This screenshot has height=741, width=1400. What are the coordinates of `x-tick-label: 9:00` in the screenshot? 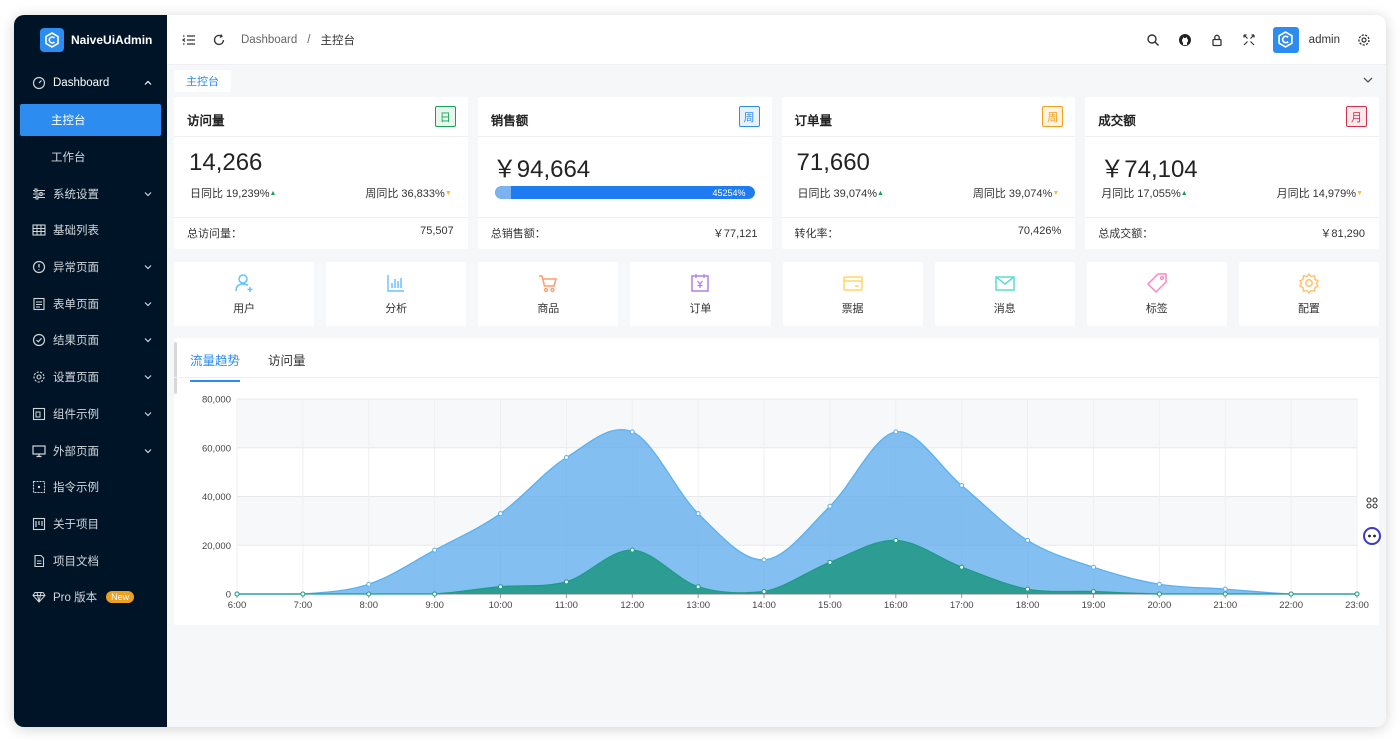 It's located at (434, 605).